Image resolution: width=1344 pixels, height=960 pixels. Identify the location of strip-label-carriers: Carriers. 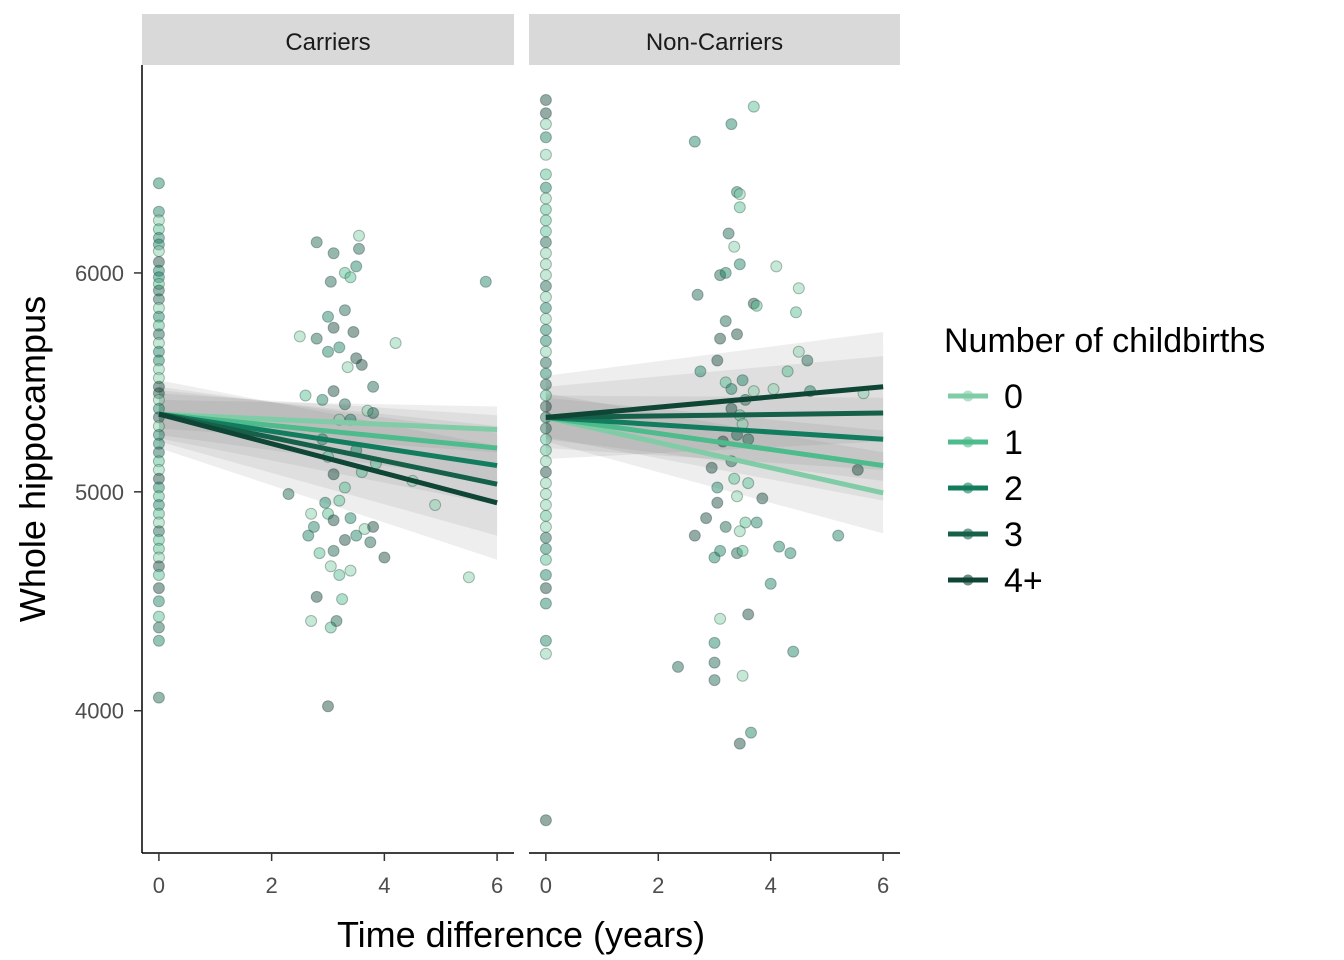
(327, 42).